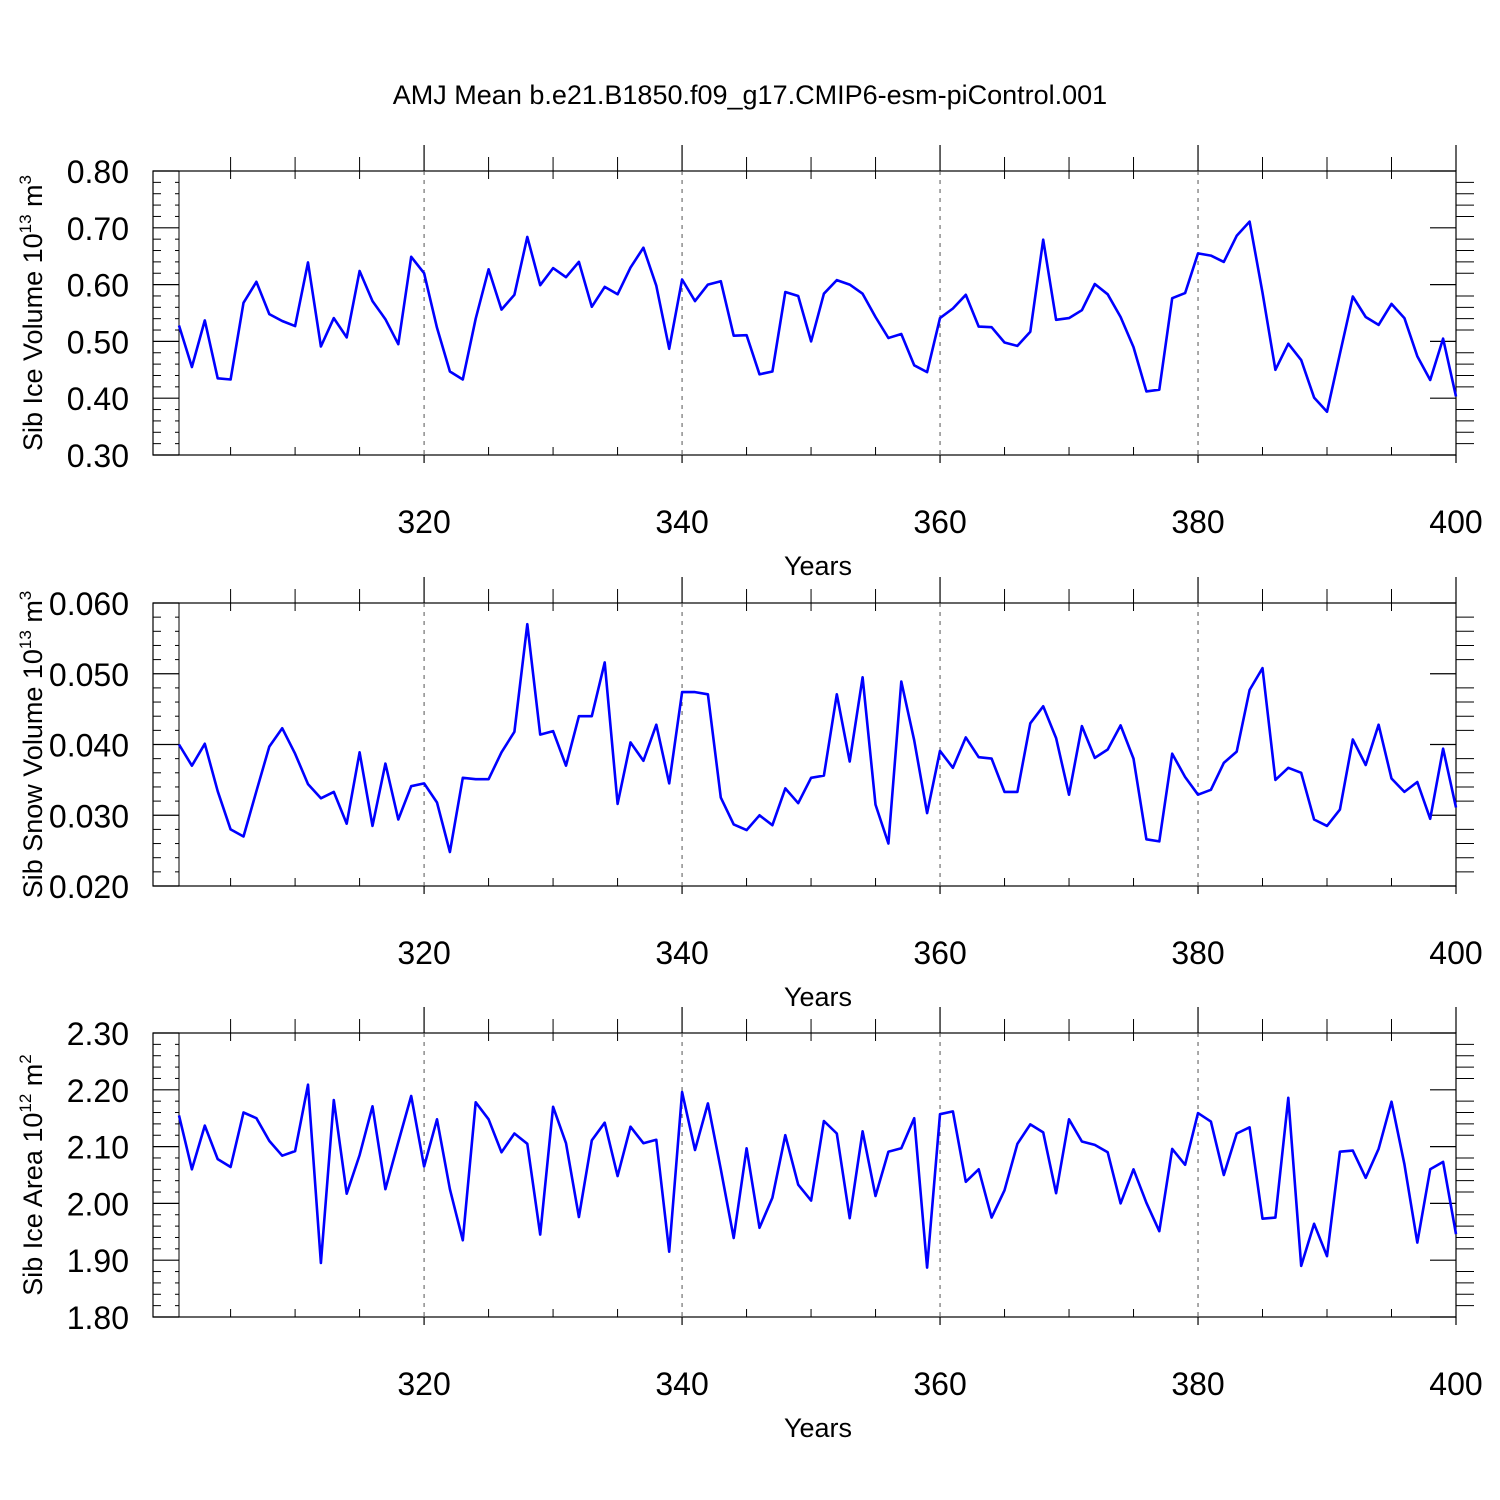 Image resolution: width=1500 pixels, height=1500 pixels. What do you see at coordinates (939, 522) in the screenshot?
I see `sib-ice-volume-x-tick-label: 360` at bounding box center [939, 522].